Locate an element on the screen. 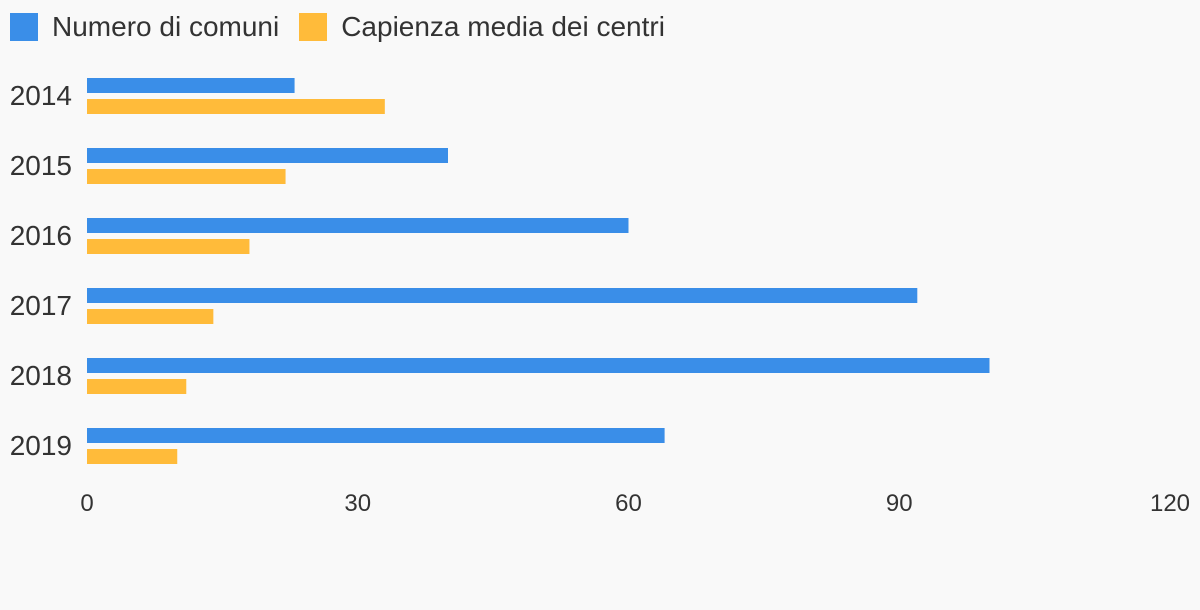  x-tick-label-90: 90 is located at coordinates (899, 503).